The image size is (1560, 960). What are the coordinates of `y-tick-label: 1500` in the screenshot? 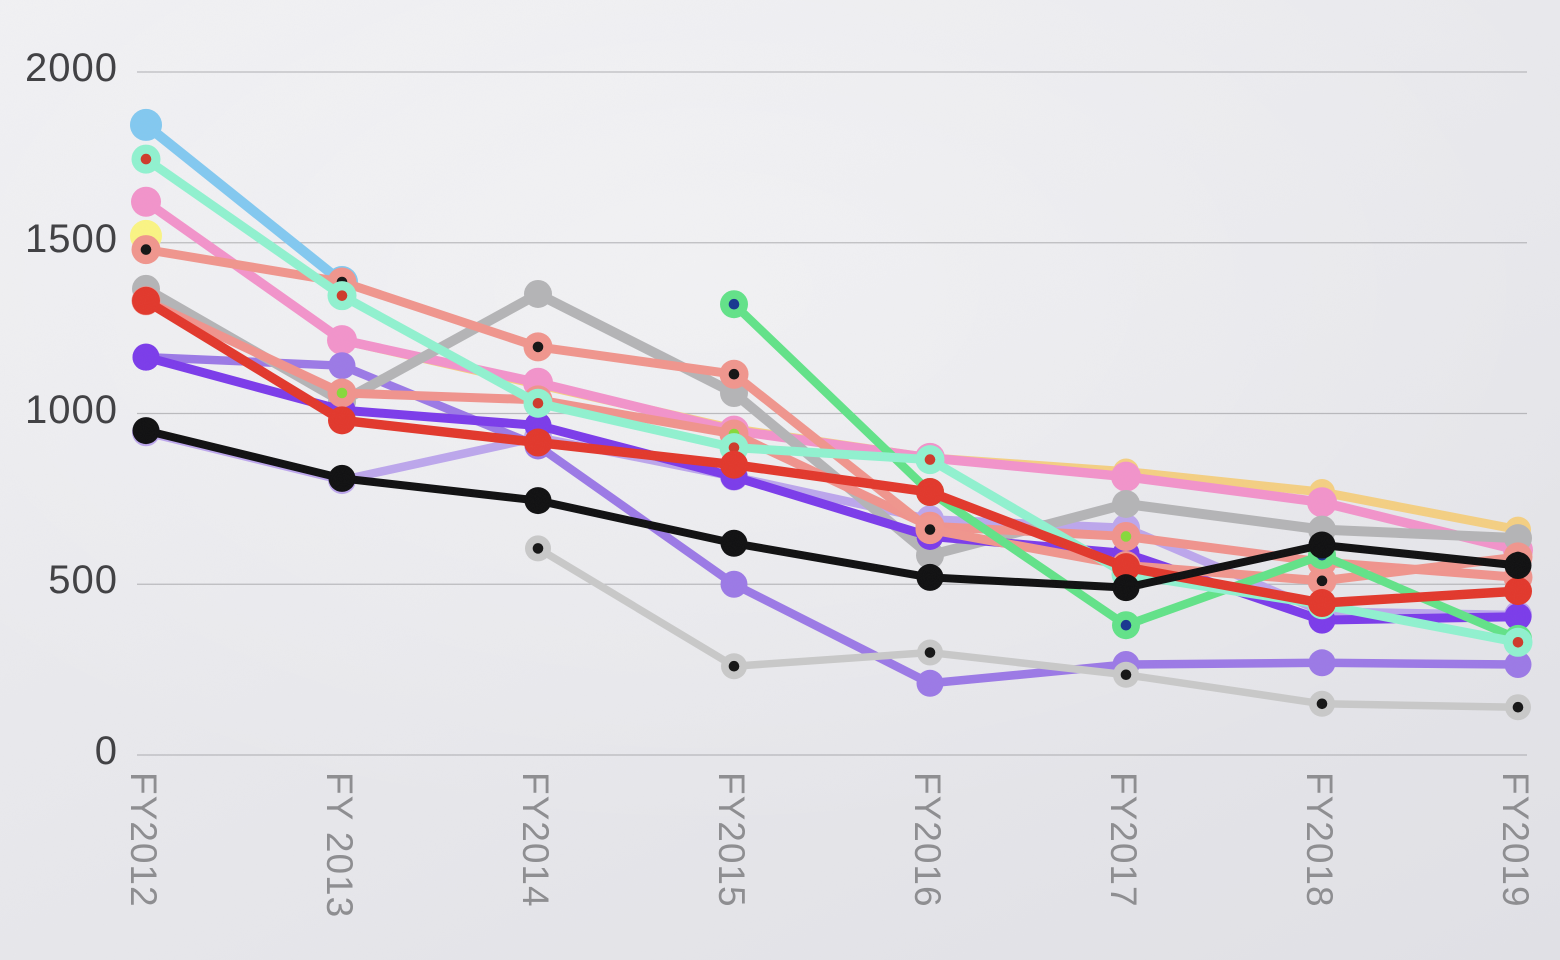 It's located at (71, 238).